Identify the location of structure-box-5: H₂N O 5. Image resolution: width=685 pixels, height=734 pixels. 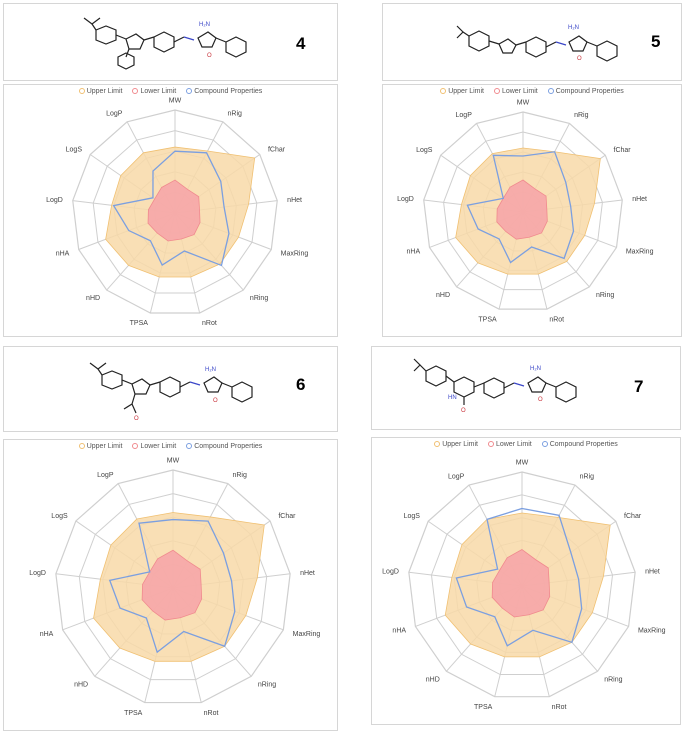
(532, 42).